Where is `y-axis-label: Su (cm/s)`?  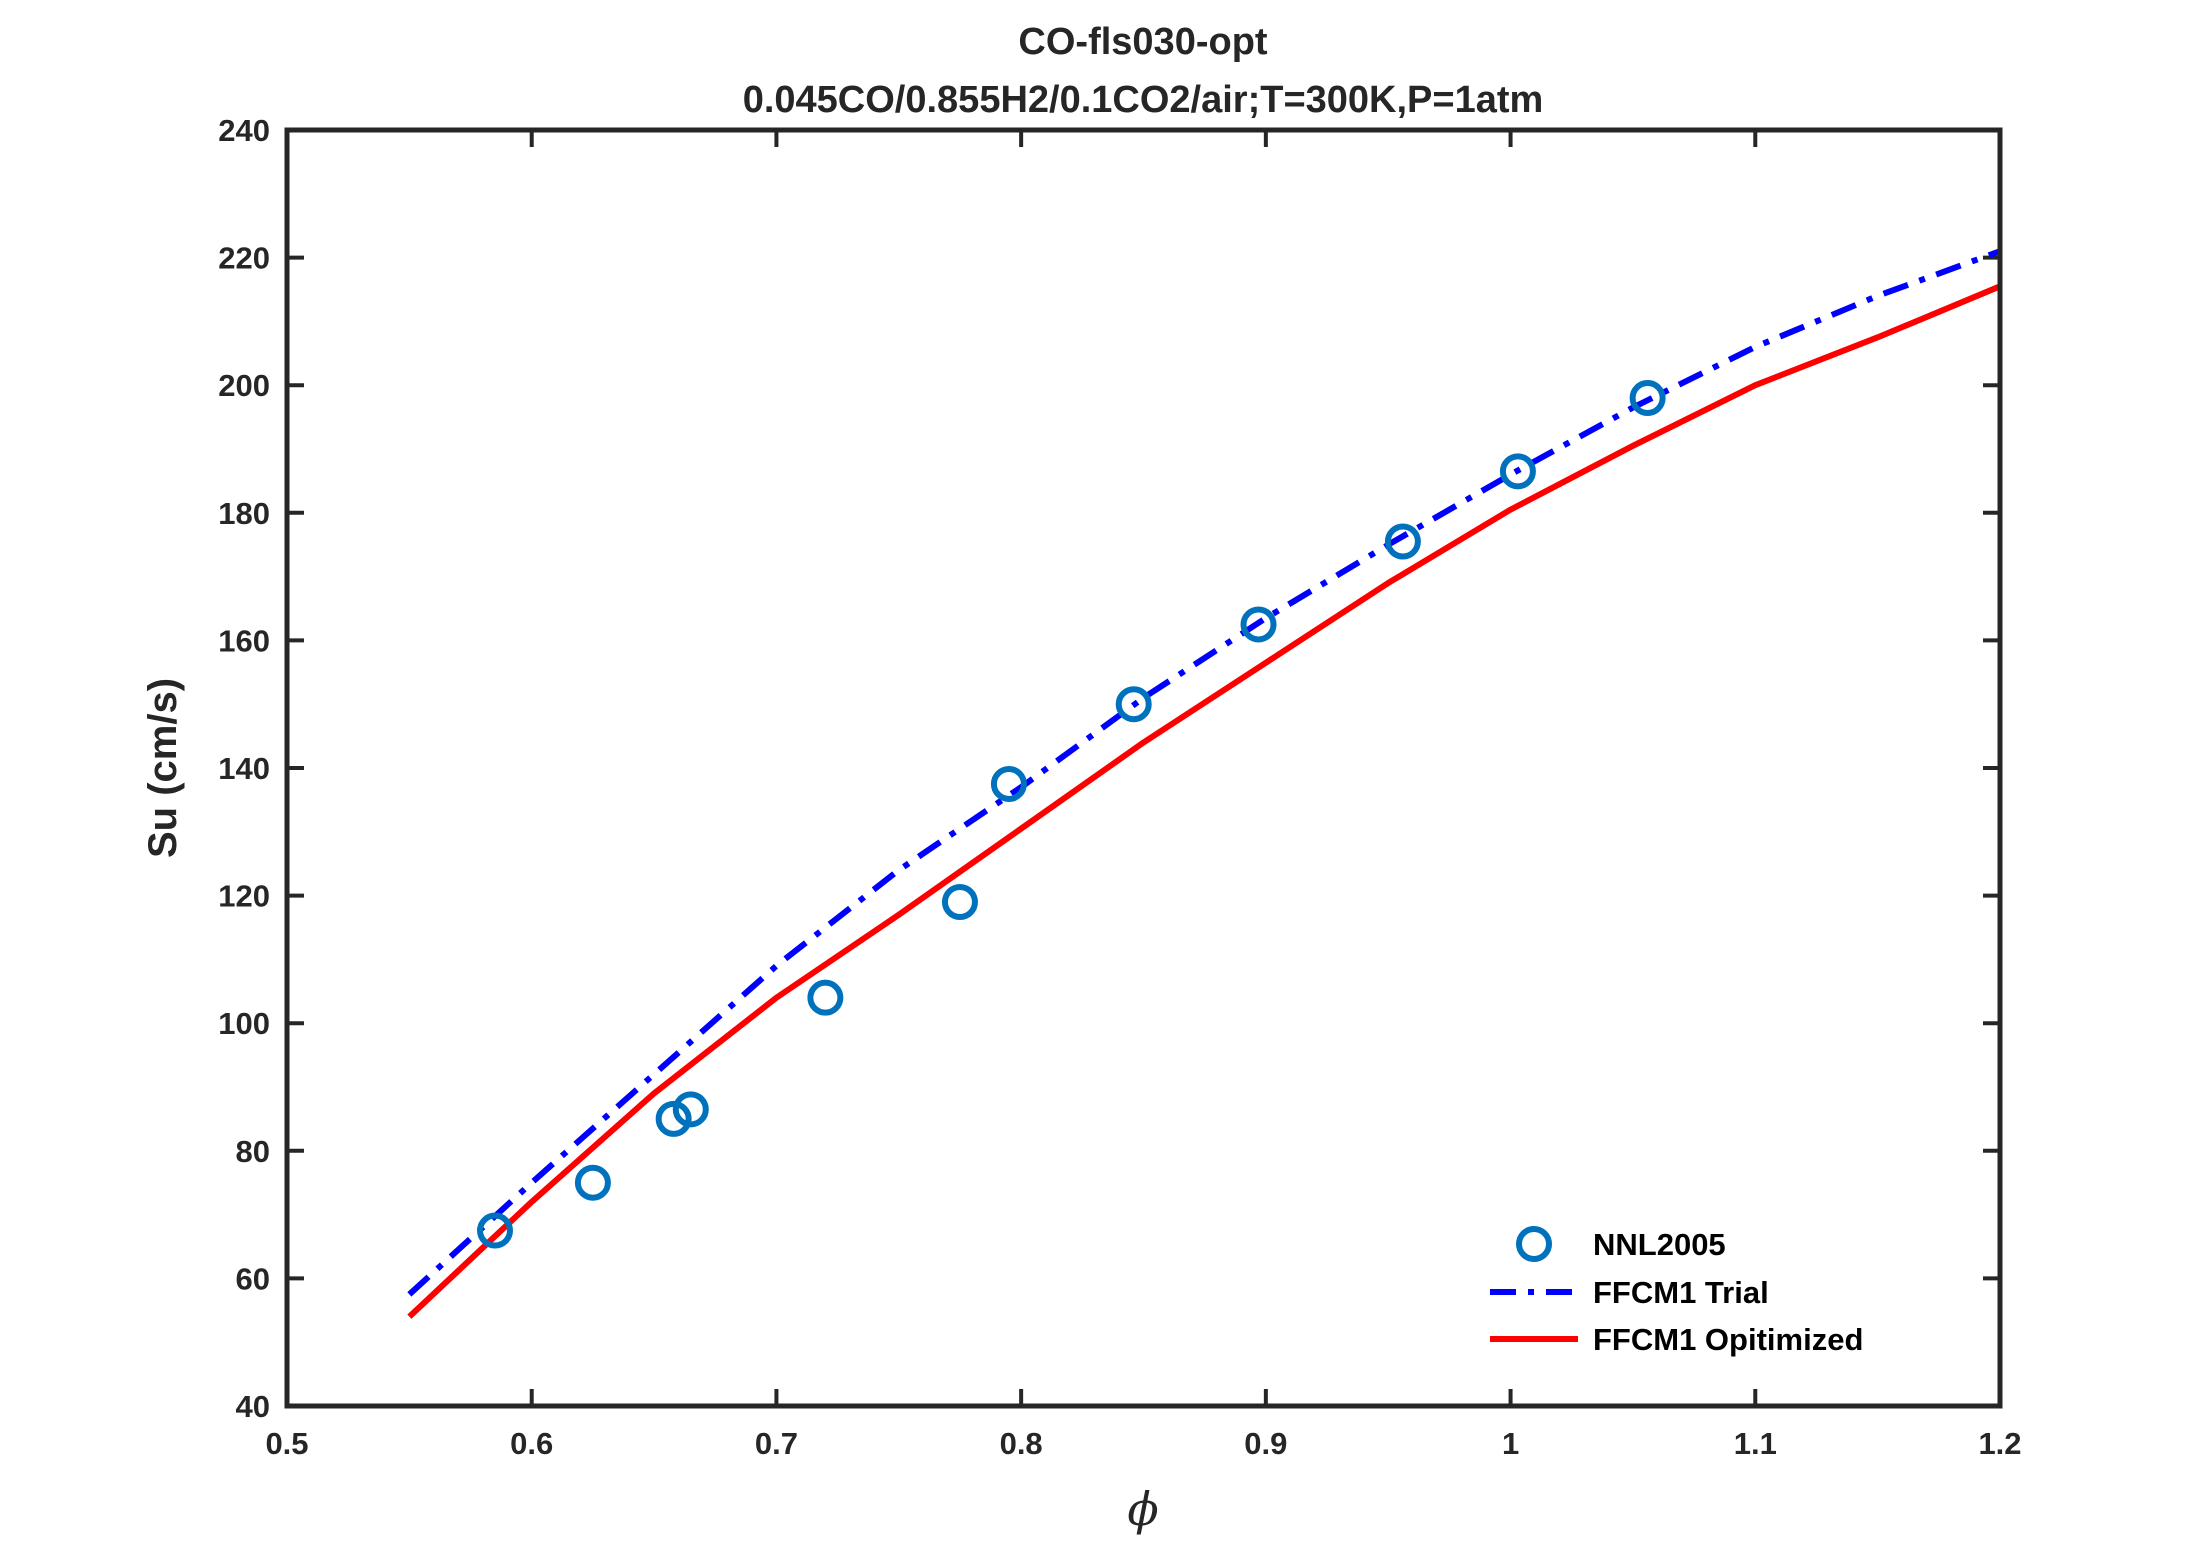 y-axis-label: Su (cm/s) is located at coordinates (163, 768).